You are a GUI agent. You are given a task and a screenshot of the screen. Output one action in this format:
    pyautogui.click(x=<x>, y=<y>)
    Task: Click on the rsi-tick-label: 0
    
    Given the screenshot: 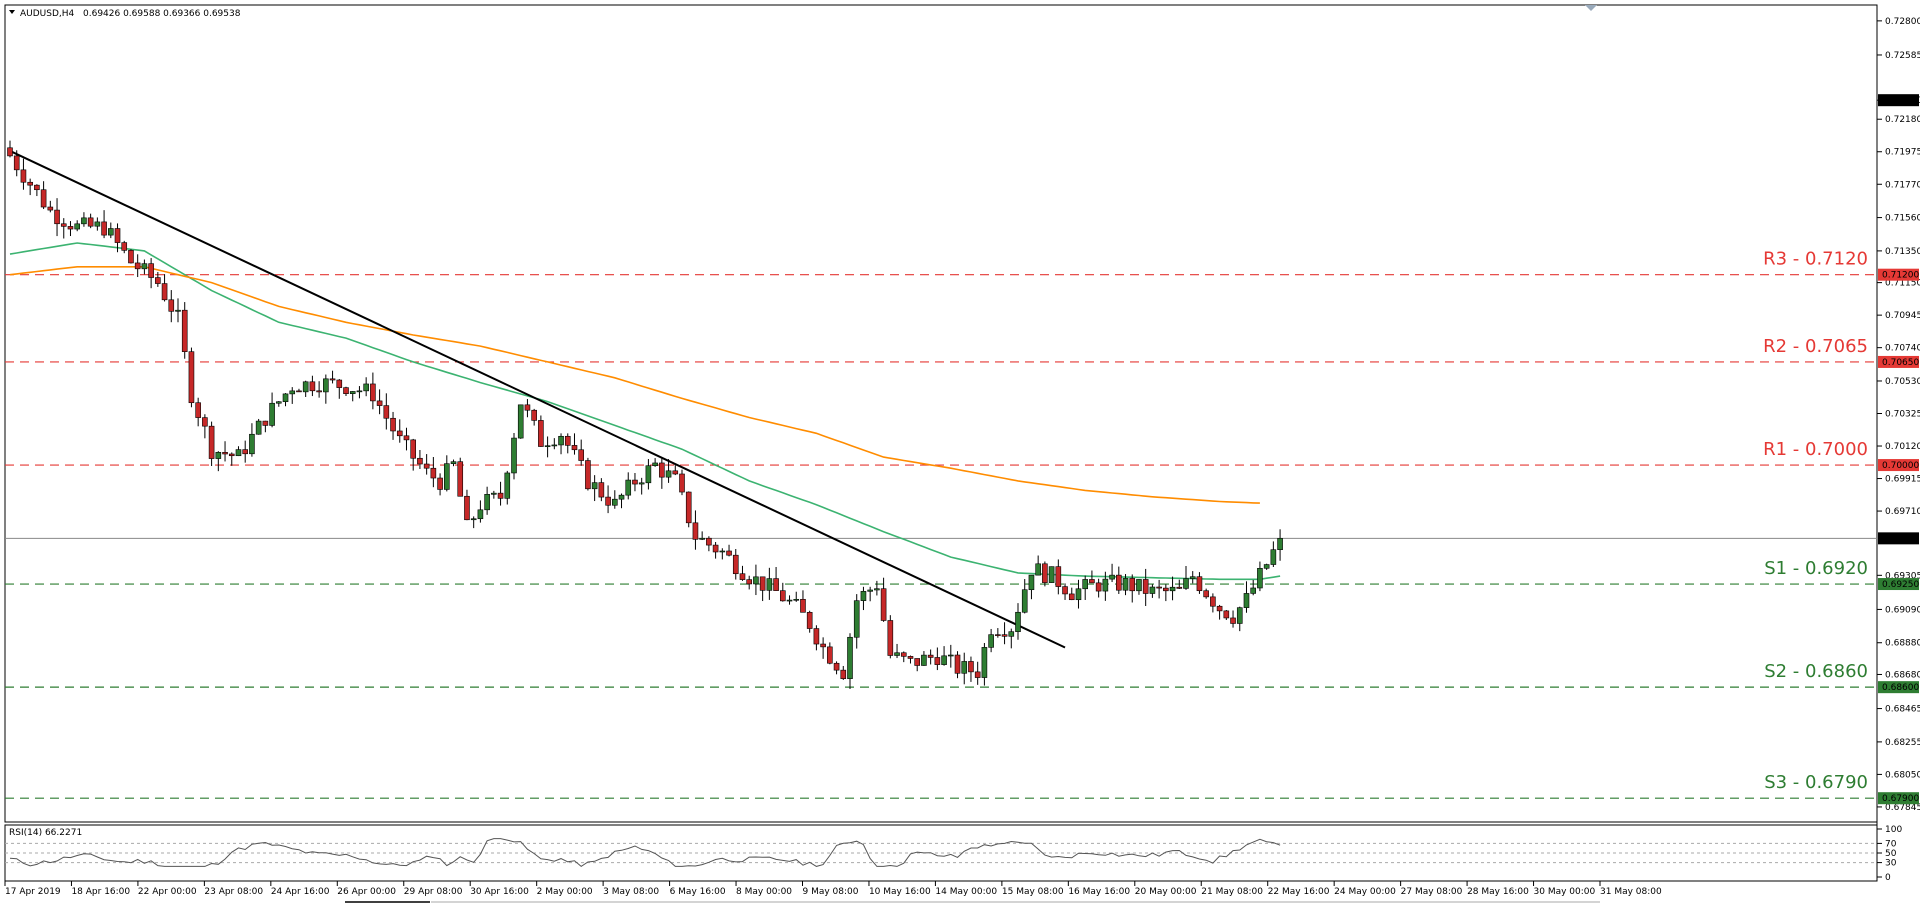 What is the action you would take?
    pyautogui.click(x=1888, y=878)
    